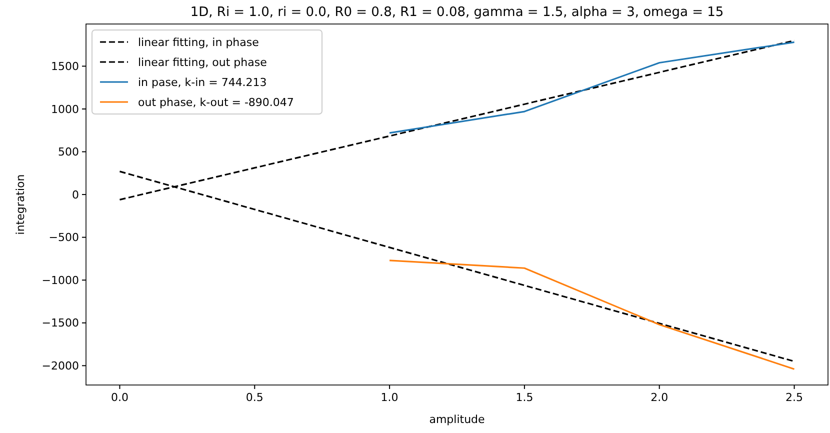 Image resolution: width=830 pixels, height=433 pixels. Describe the element at coordinates (659, 397) in the screenshot. I see `x-tick-label: 2.0` at that location.